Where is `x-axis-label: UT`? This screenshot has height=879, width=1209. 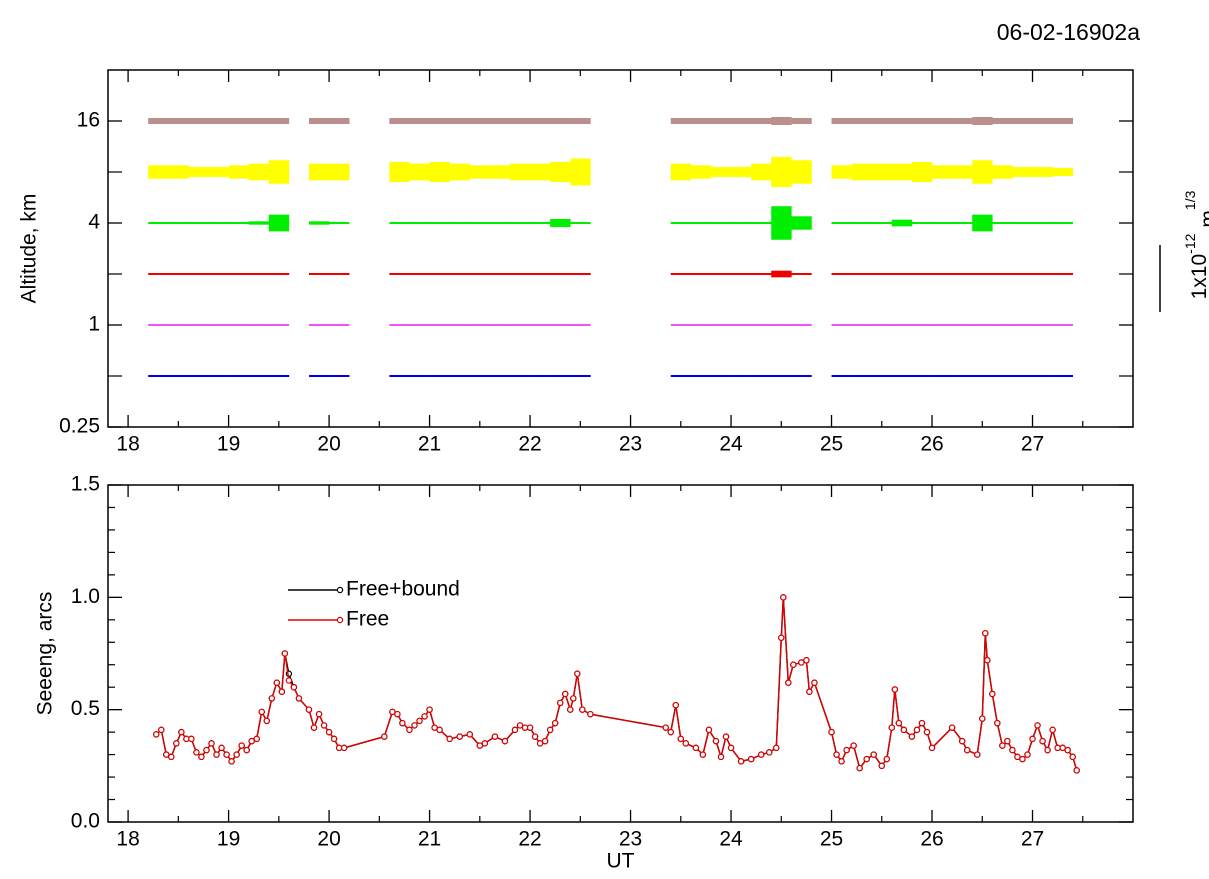 x-axis-label: UT is located at coordinates (621, 861).